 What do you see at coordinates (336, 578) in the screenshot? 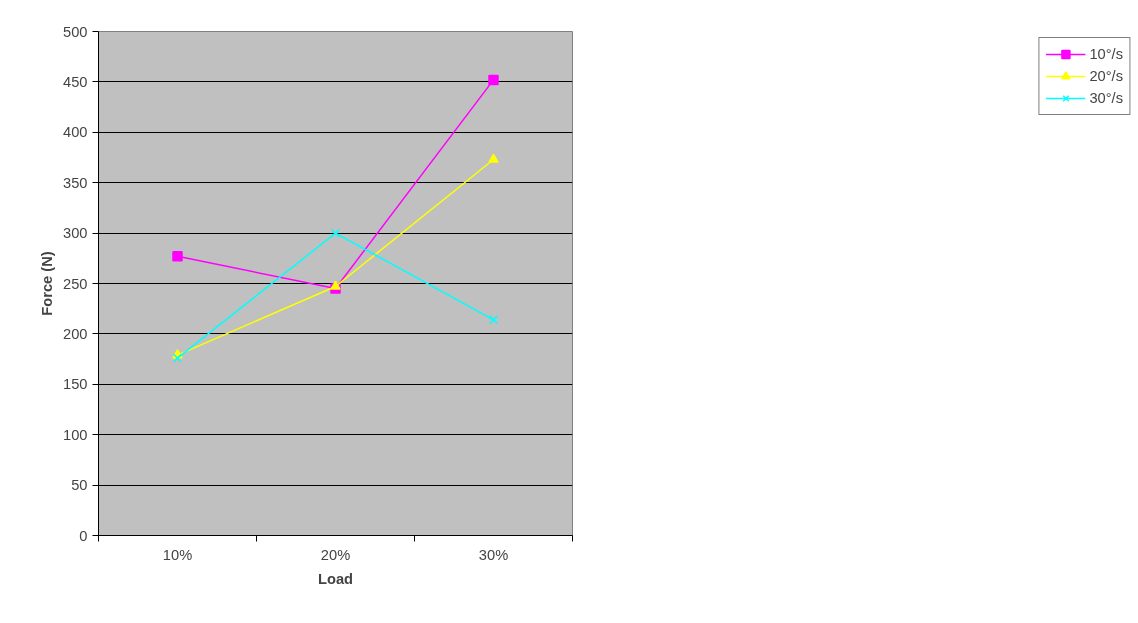
I see `x-axis-title: Load` at bounding box center [336, 578].